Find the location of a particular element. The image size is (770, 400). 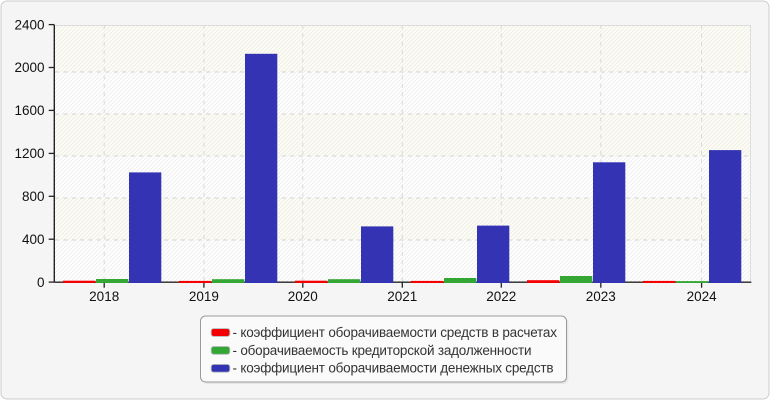

svg-text: 1600 is located at coordinates (29, 110).